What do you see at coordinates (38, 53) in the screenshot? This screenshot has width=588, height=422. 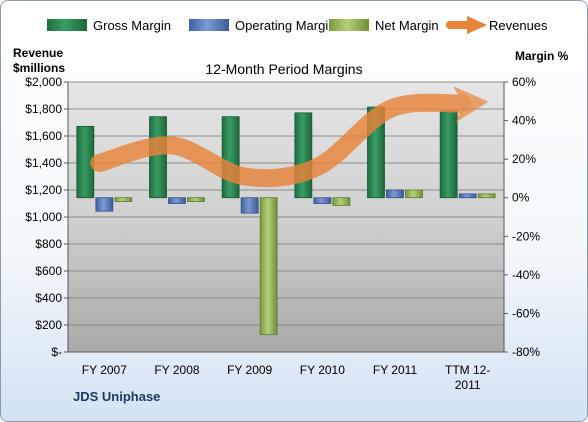 I see `left-axis-label-line1: Revenue` at bounding box center [38, 53].